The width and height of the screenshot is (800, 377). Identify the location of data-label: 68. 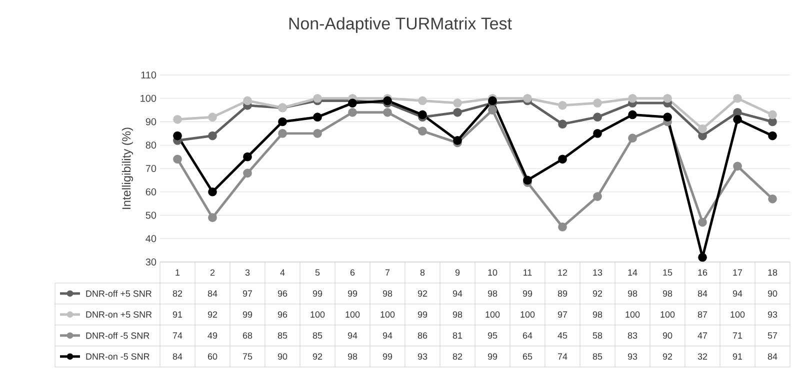
(247, 335).